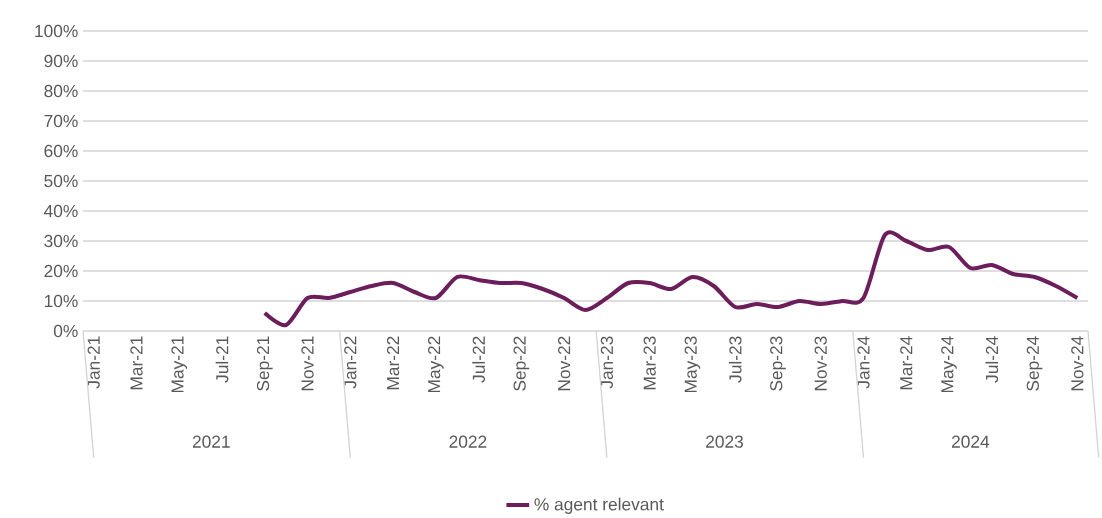  Describe the element at coordinates (735, 359) in the screenshot. I see `x-tick-label: Jul-23` at that location.